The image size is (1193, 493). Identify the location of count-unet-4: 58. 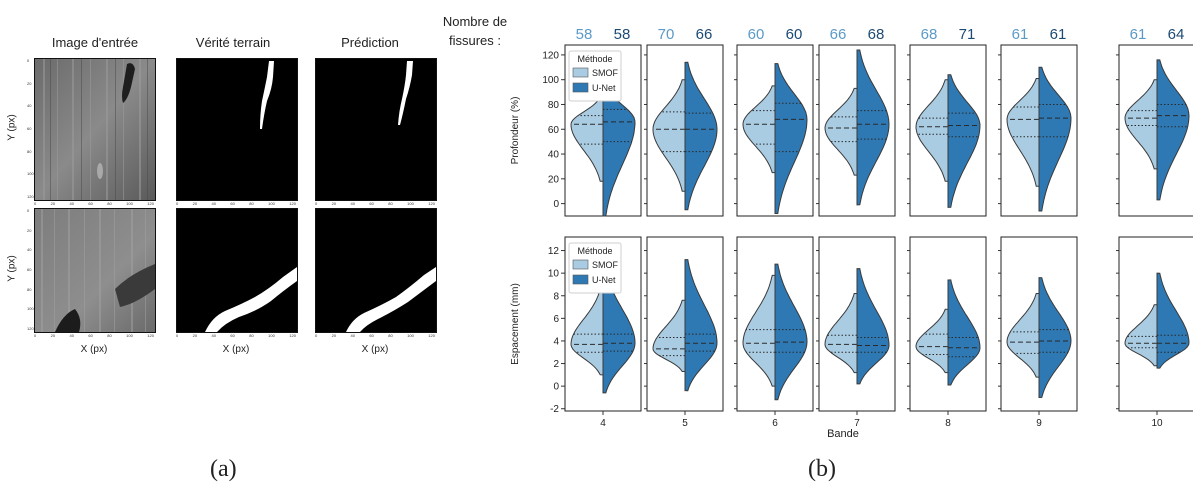
(622, 34).